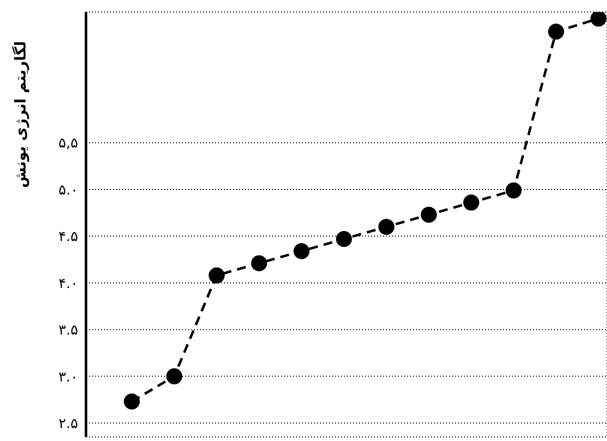 Image resolution: width=607 pixels, height=441 pixels. I want to click on y-tick-label: ۴.۵, so click(68, 237).